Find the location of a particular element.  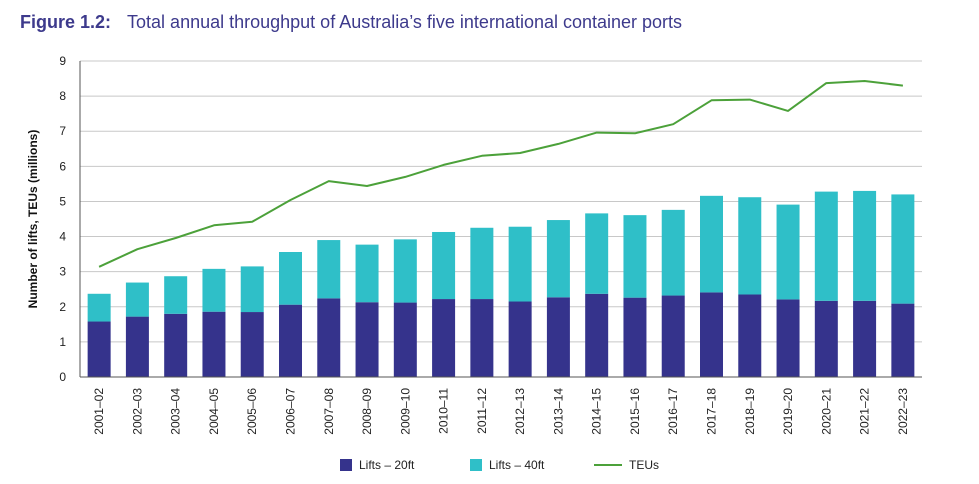

x-tick-label: 2016–17 is located at coordinates (673, 411).